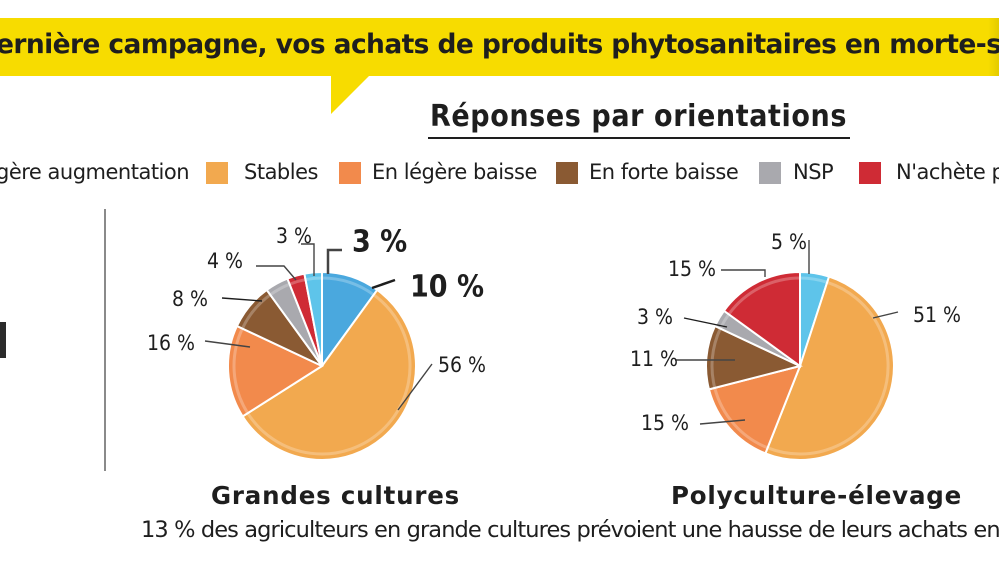 Image resolution: width=999 pixels, height=562 pixels. What do you see at coordinates (947, 172) in the screenshot?
I see `legend-label: N'achète p` at bounding box center [947, 172].